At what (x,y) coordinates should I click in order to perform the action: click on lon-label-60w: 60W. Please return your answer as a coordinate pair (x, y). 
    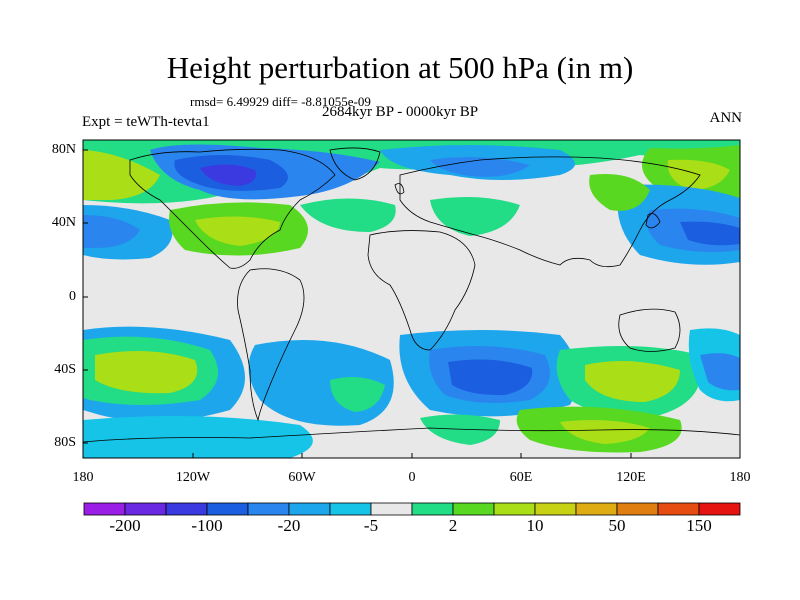
    Looking at the image, I should click on (302, 477).